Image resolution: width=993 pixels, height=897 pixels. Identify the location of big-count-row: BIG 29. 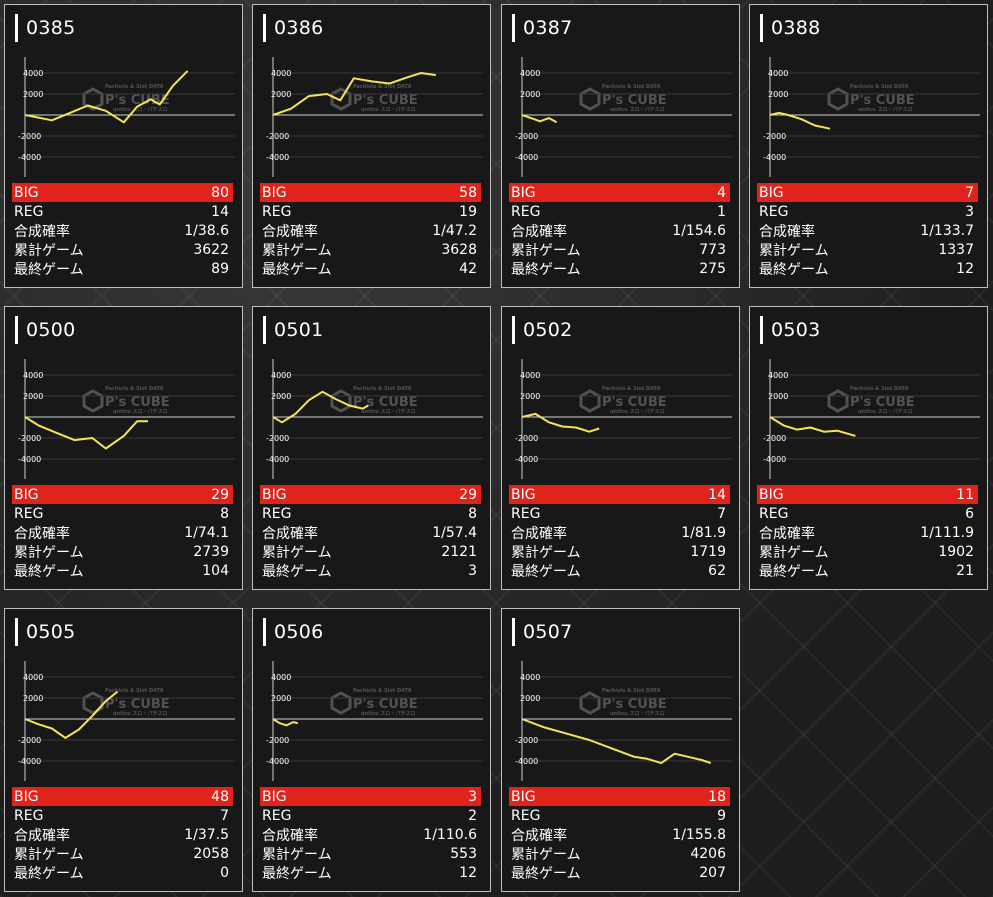
(122, 494).